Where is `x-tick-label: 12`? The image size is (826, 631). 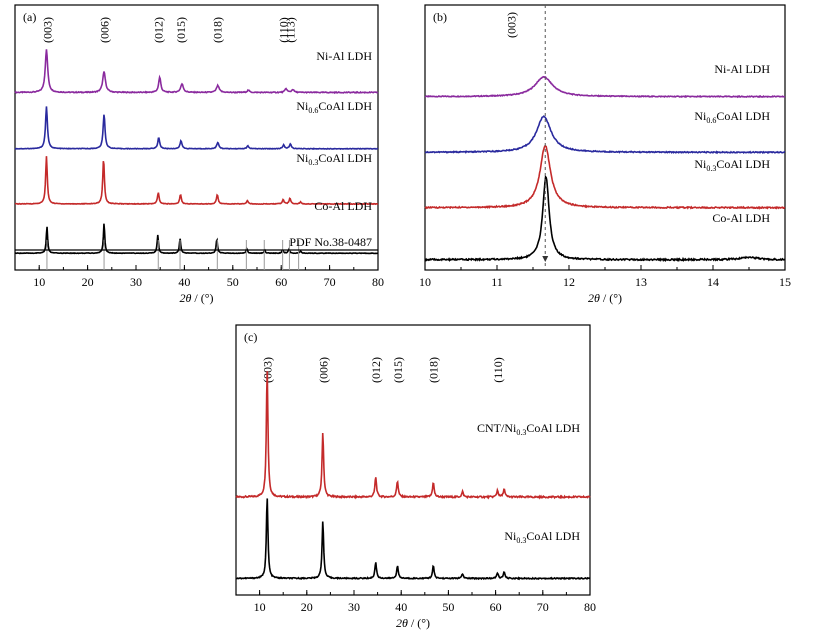 x-tick-label: 12 is located at coordinates (569, 282).